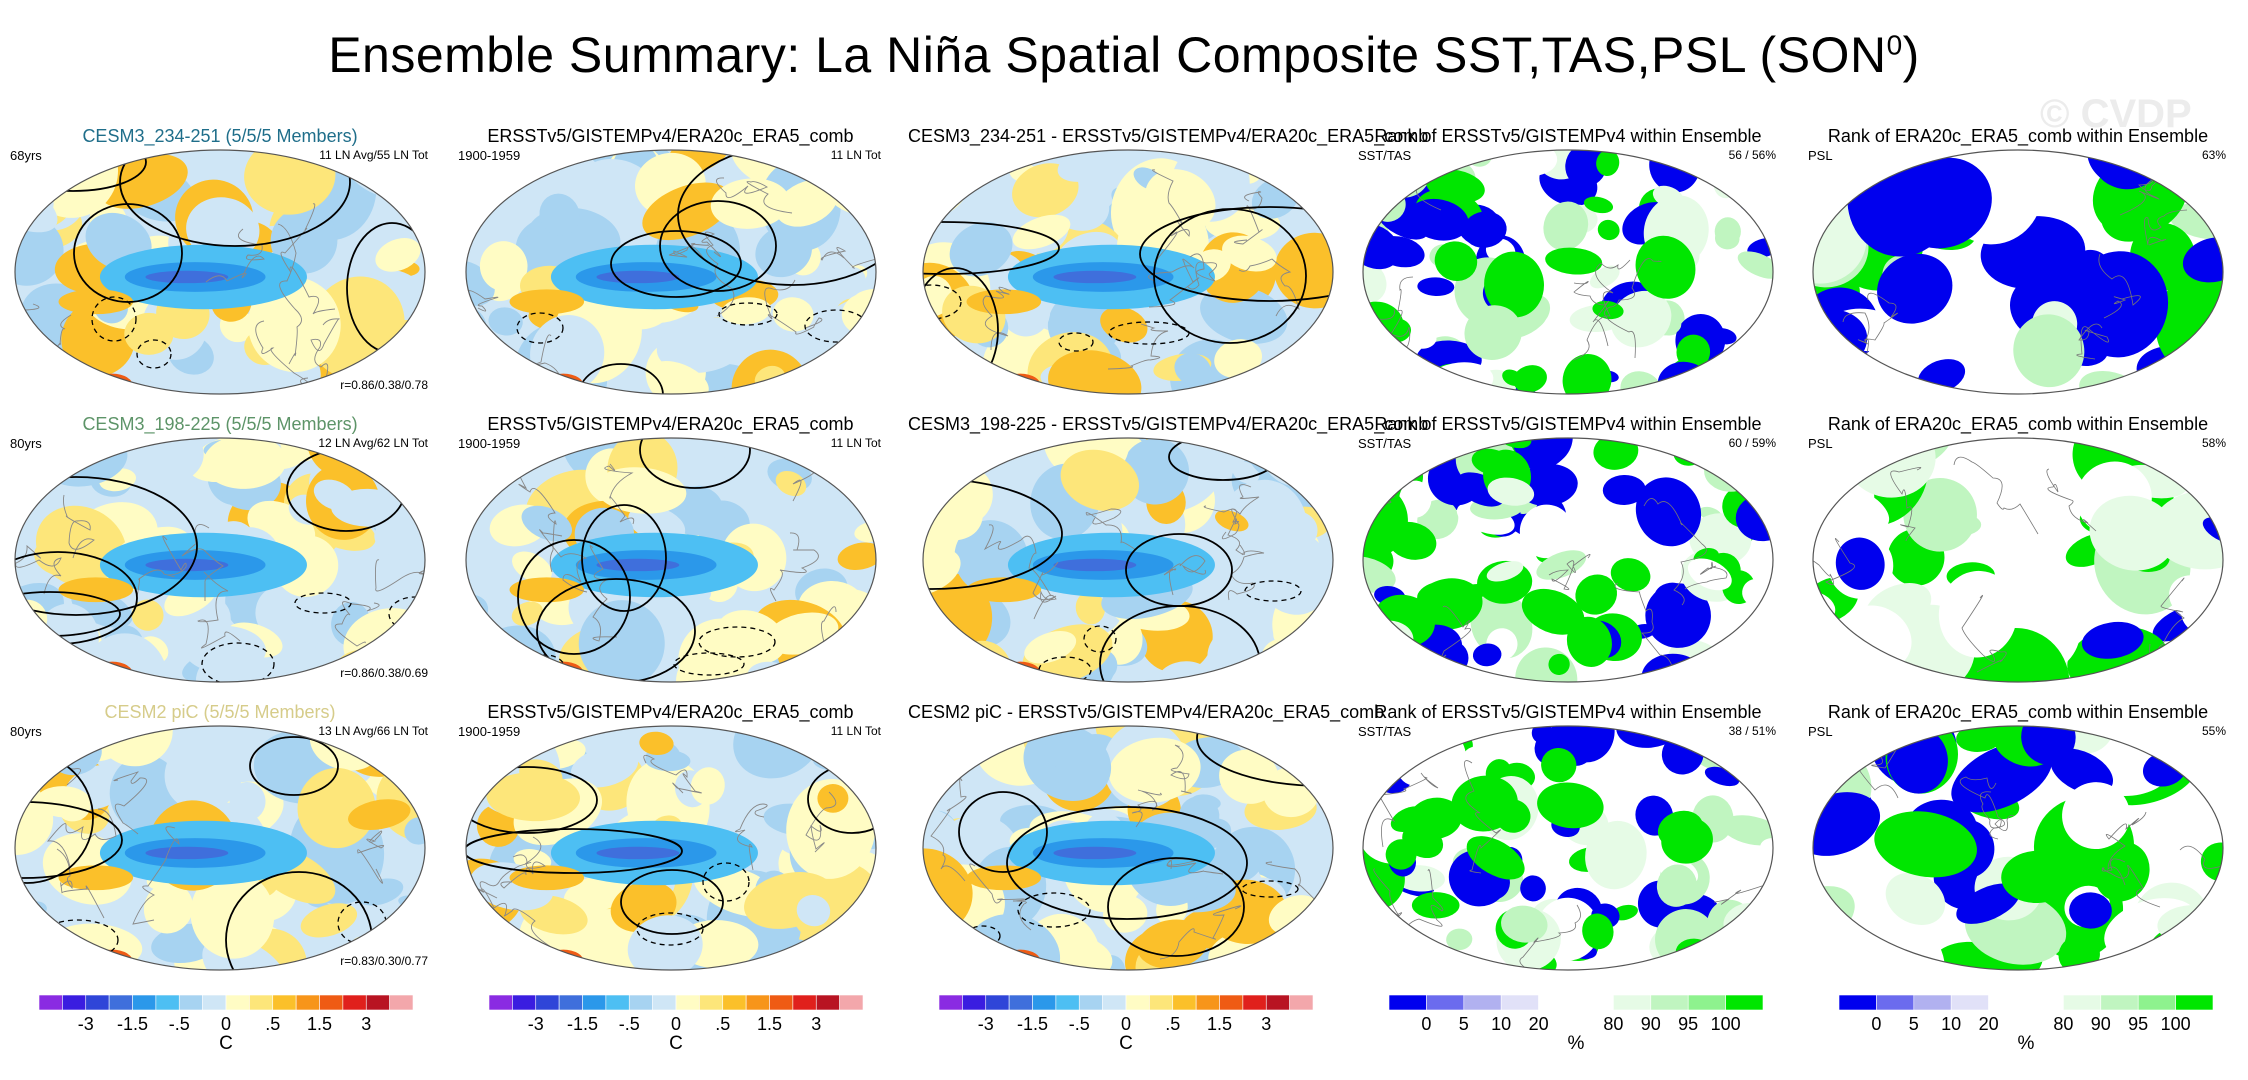 This screenshot has height=1080, width=2248. I want to click on period-label: 1900-1959, so click(489, 731).